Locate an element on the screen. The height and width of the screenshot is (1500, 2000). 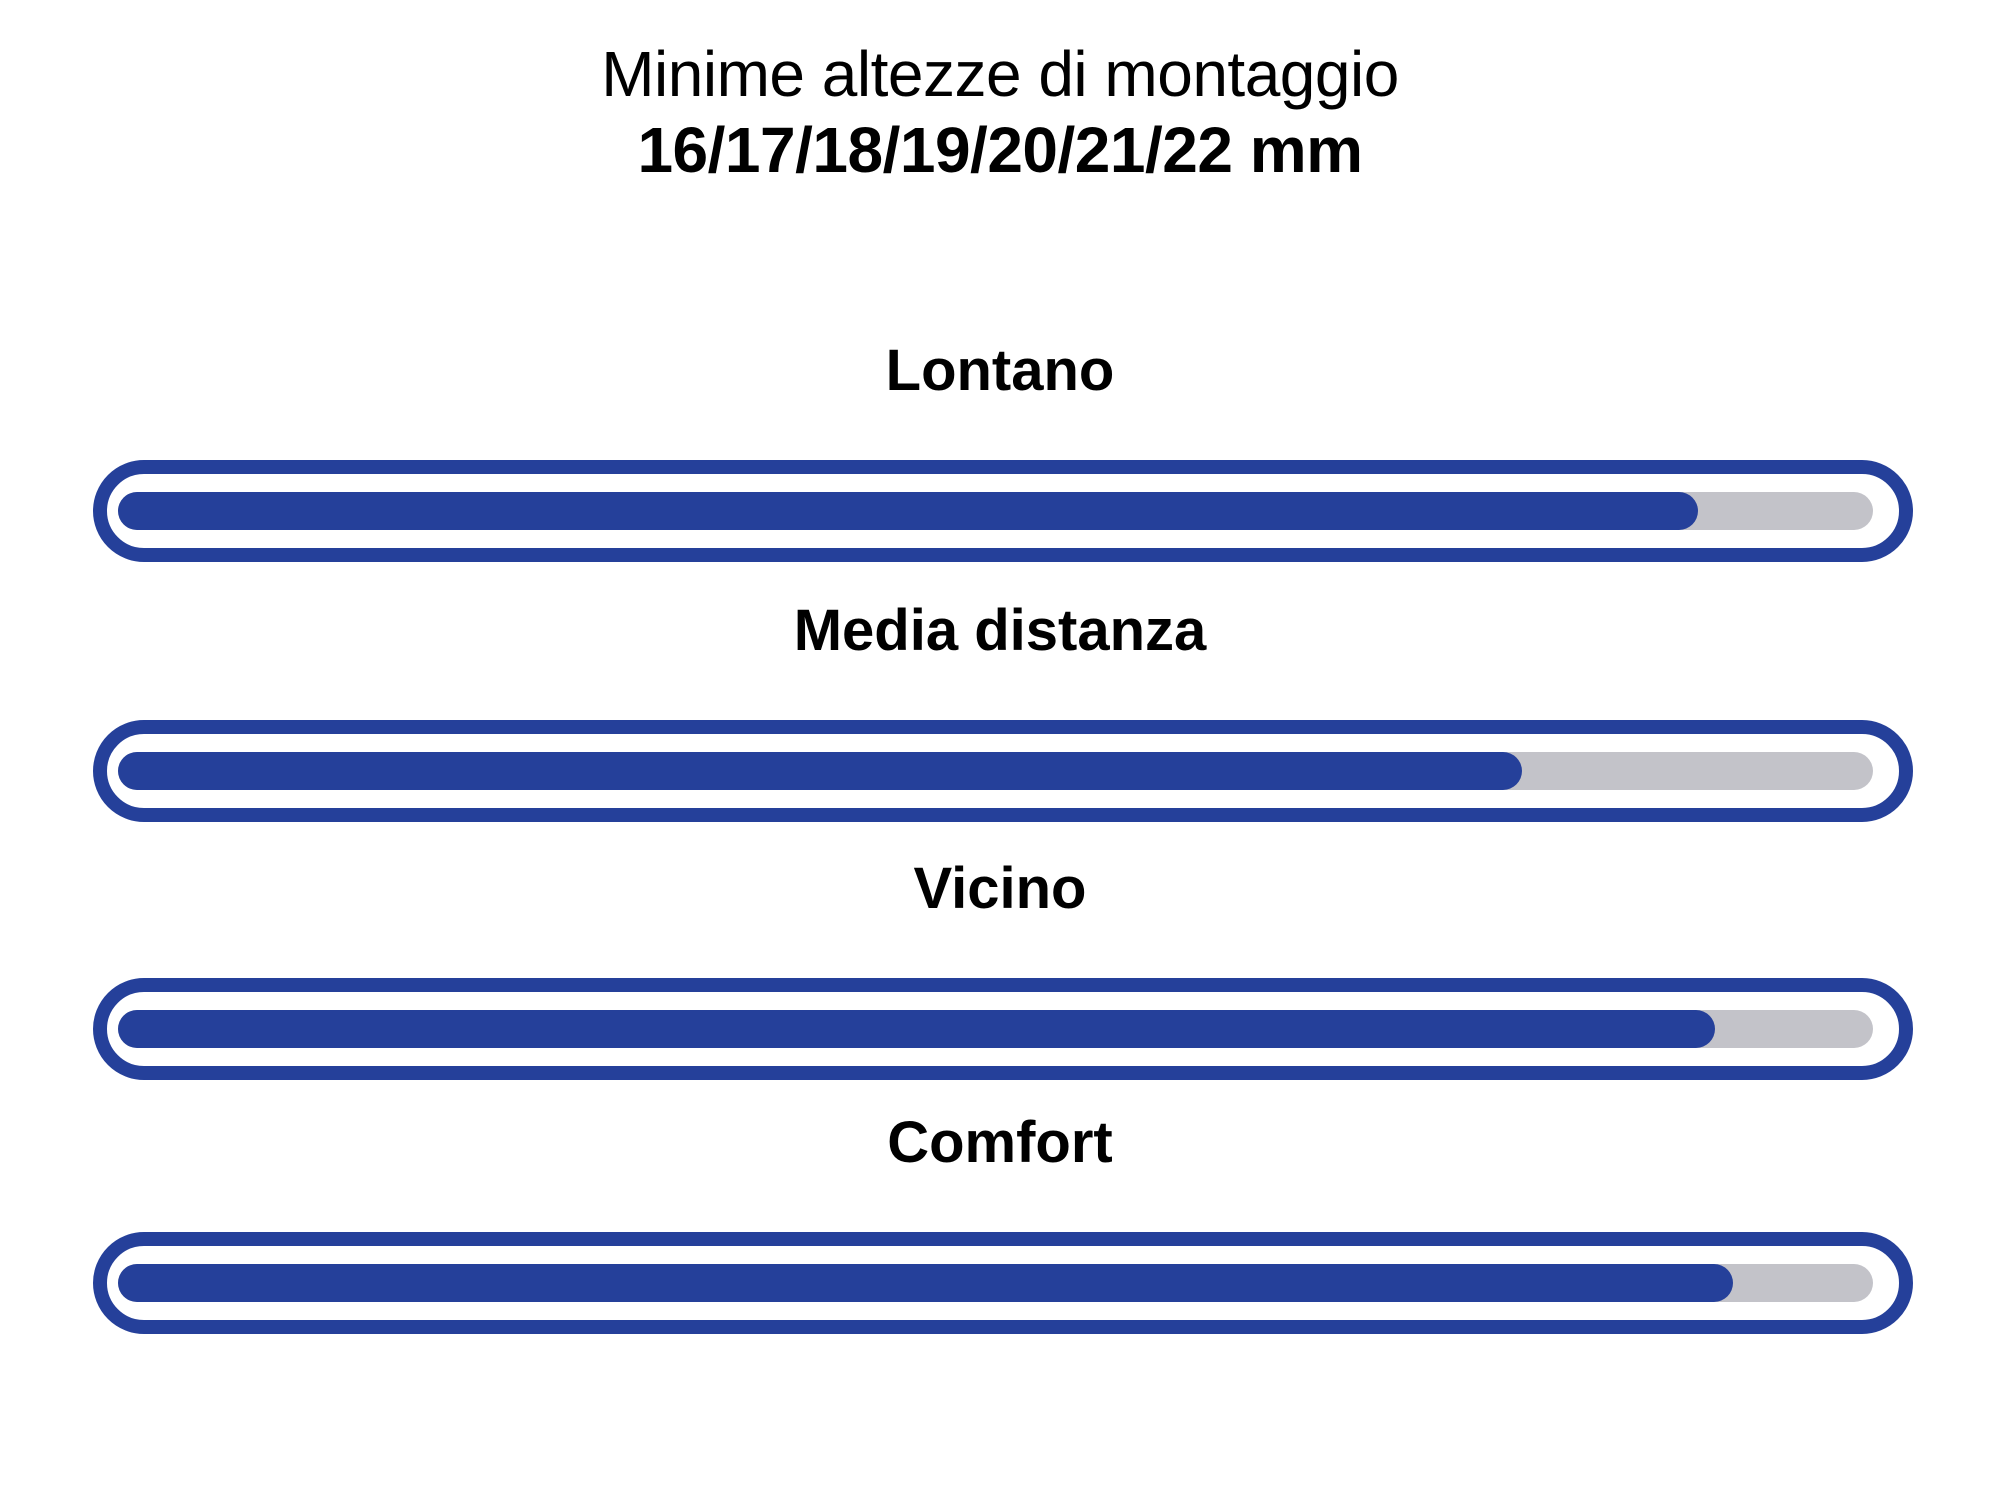
gauge-group-vicino: Vicino is located at coordinates (1000, 969).